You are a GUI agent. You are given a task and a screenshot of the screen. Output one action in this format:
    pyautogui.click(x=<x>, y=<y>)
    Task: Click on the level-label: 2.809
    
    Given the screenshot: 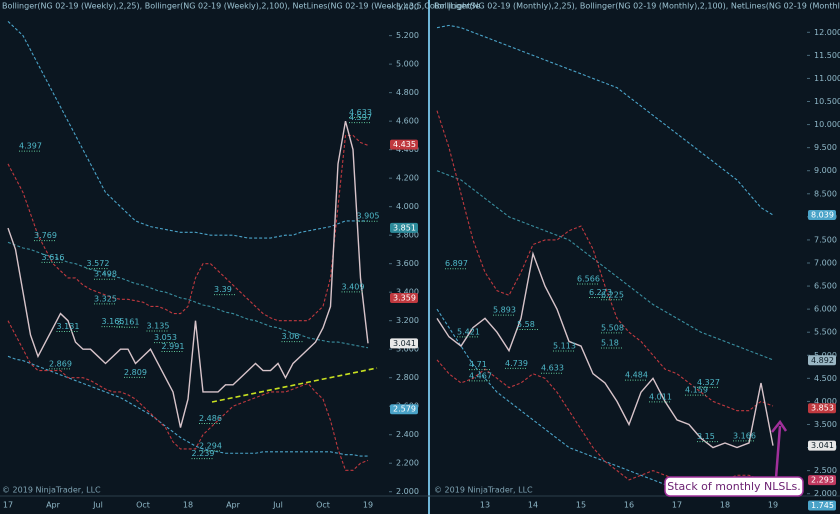 What is the action you would take?
    pyautogui.click(x=135, y=372)
    